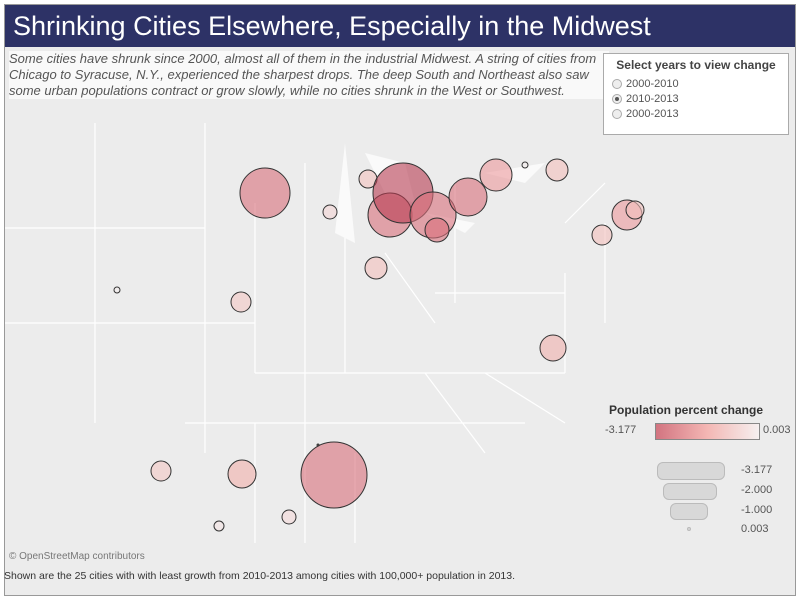  Describe the element at coordinates (77, 556) in the screenshot. I see `map-credit: © OpenStreetMap contributors` at that location.